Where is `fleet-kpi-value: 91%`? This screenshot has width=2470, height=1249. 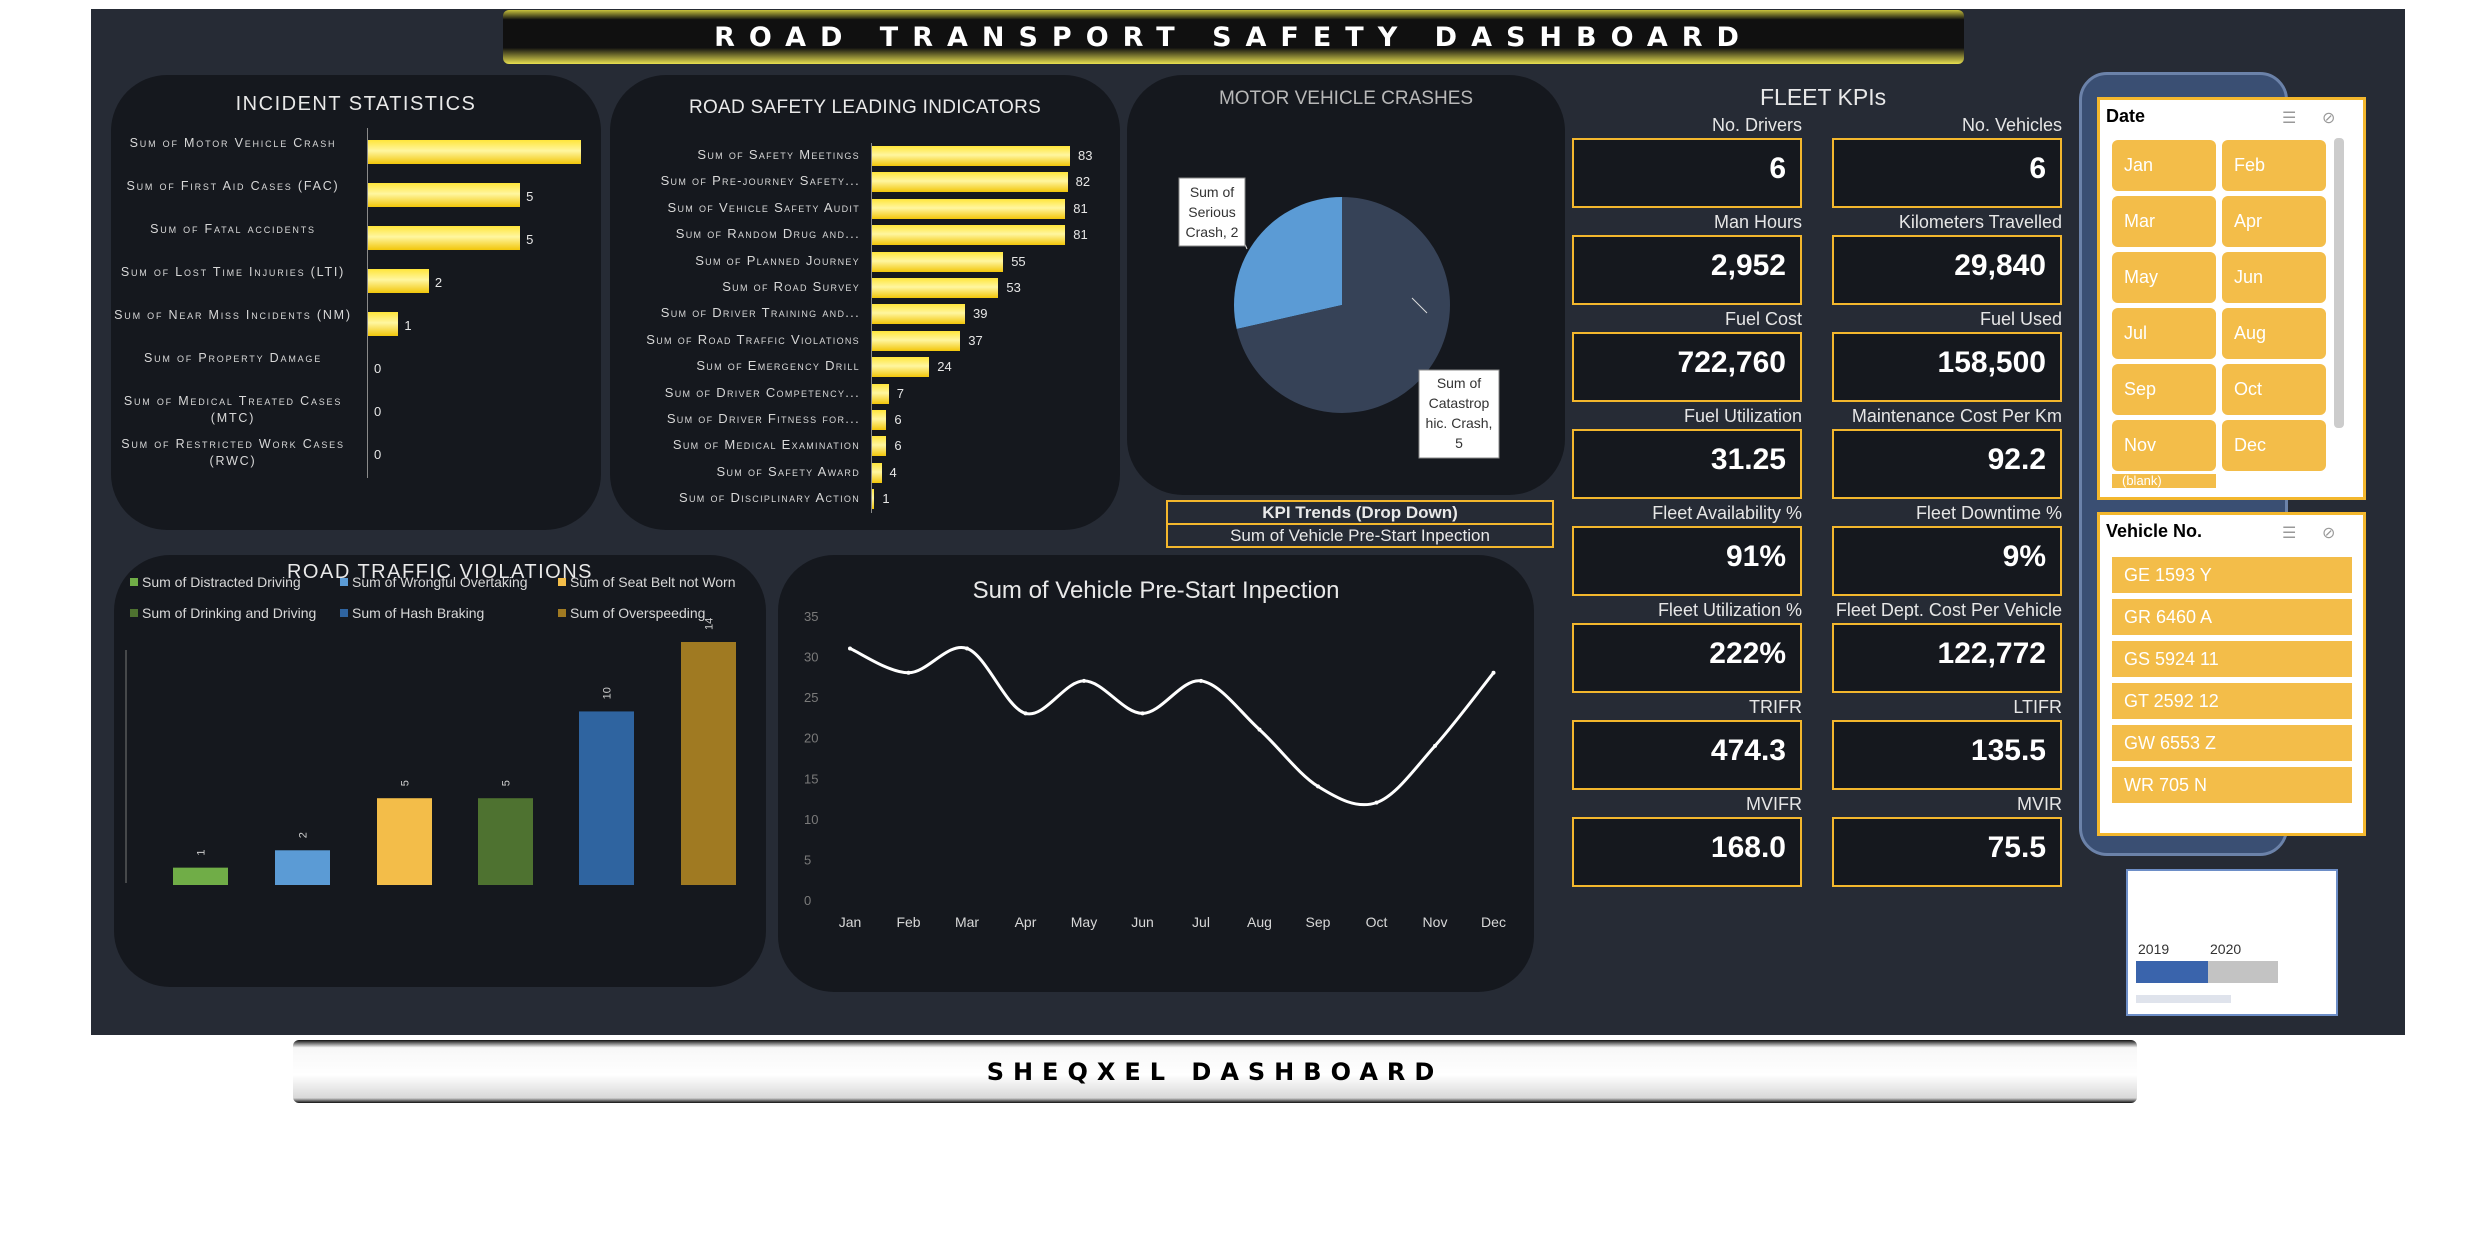 fleet-kpi-value: 91% is located at coordinates (1755, 556).